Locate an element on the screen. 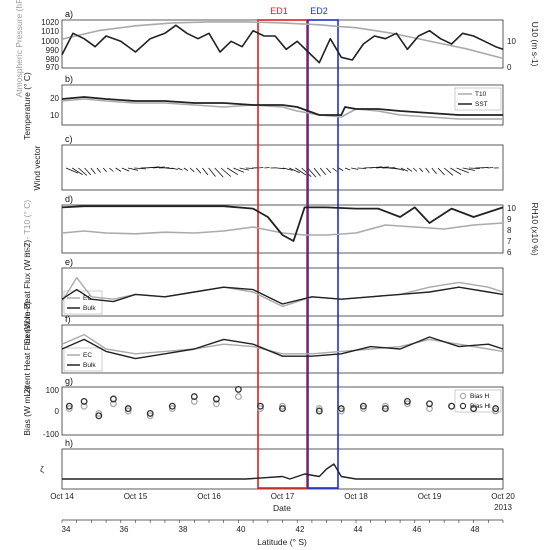 Image resolution: width=549 pixels, height=550 pixels. ylabel-a-right: U10 (m s-1) is located at coordinates (535, 44).